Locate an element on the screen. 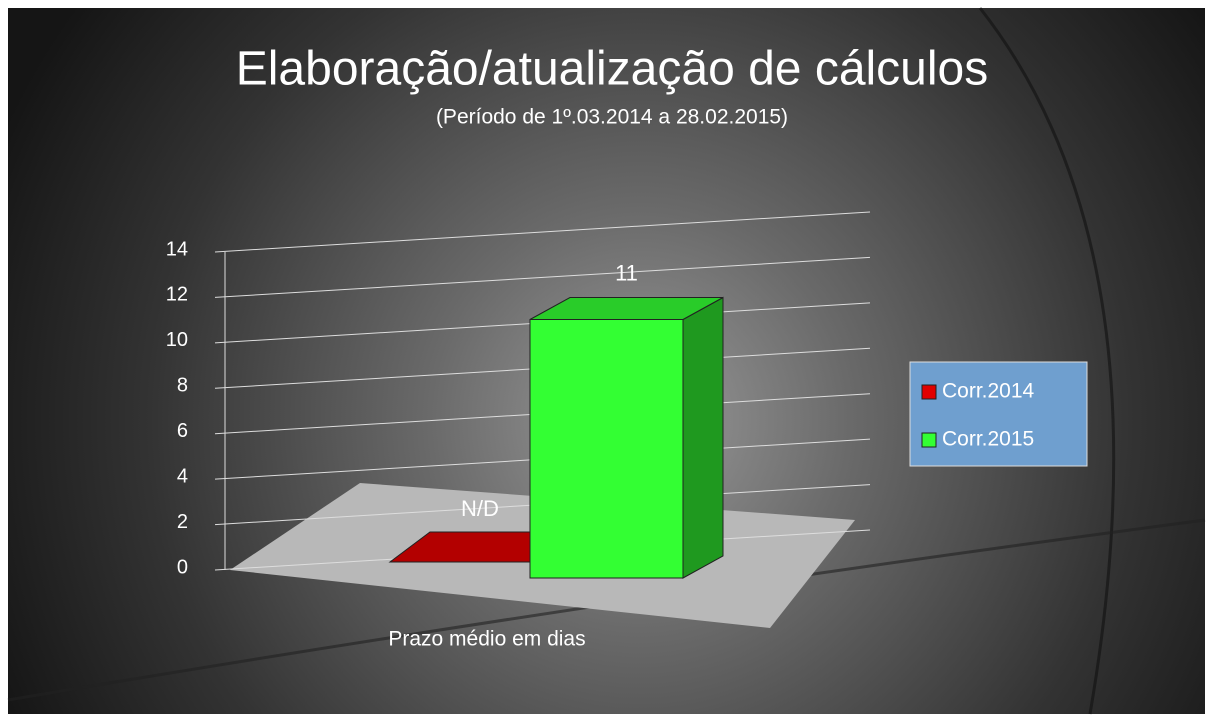 This screenshot has height=727, width=1213. y-tick-label: 2 is located at coordinates (182, 522).